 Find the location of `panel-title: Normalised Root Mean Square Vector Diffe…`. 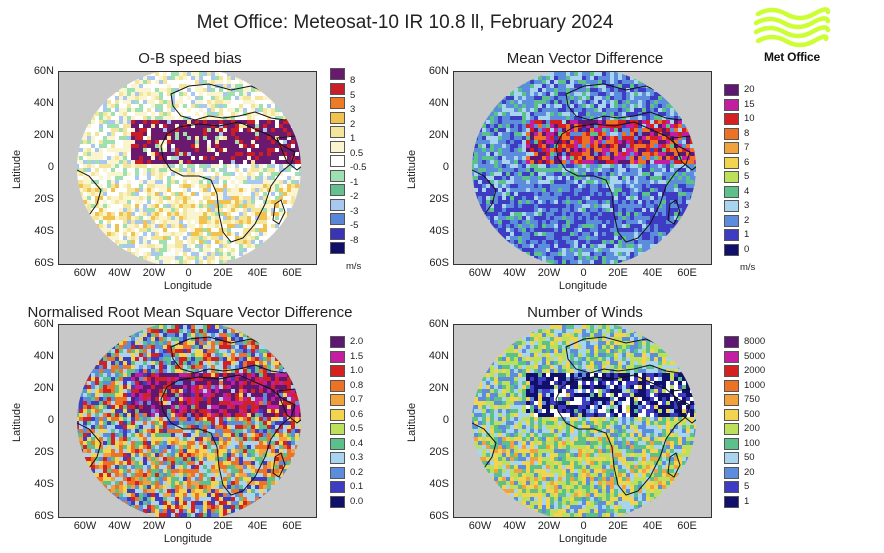

panel-title: Normalised Root Mean Square Vector Diffe… is located at coordinates (190, 312).